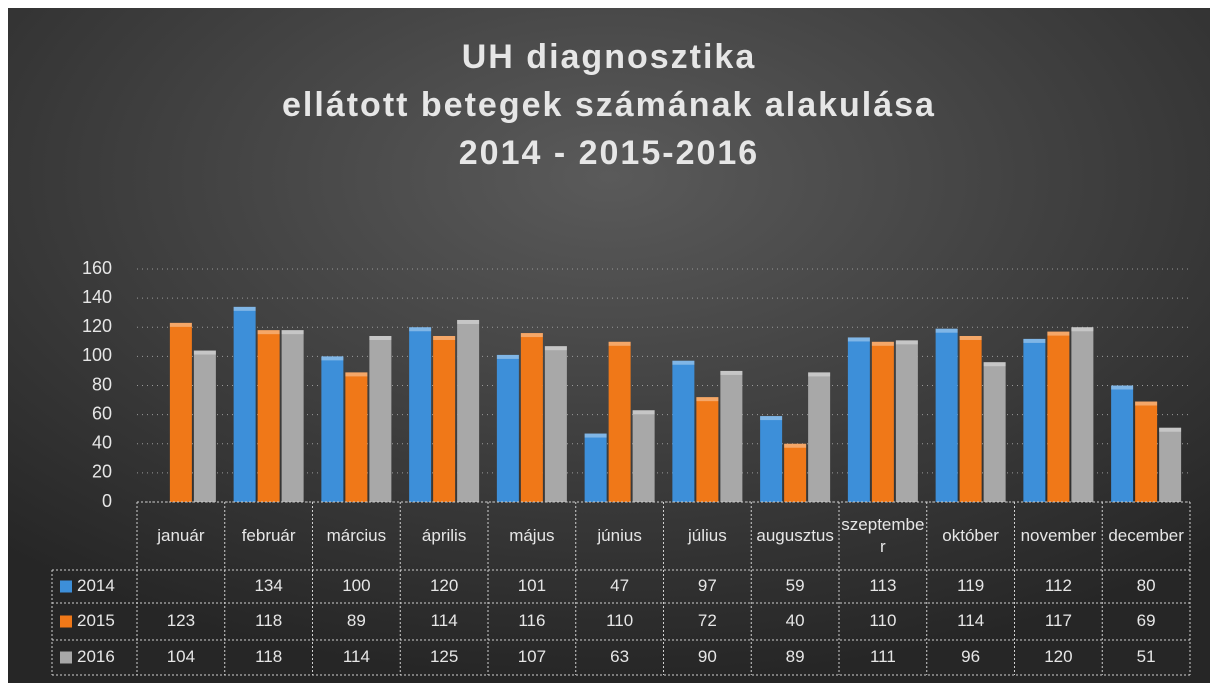 The height and width of the screenshot is (691, 1218). I want to click on data-label: 97, so click(707, 585).